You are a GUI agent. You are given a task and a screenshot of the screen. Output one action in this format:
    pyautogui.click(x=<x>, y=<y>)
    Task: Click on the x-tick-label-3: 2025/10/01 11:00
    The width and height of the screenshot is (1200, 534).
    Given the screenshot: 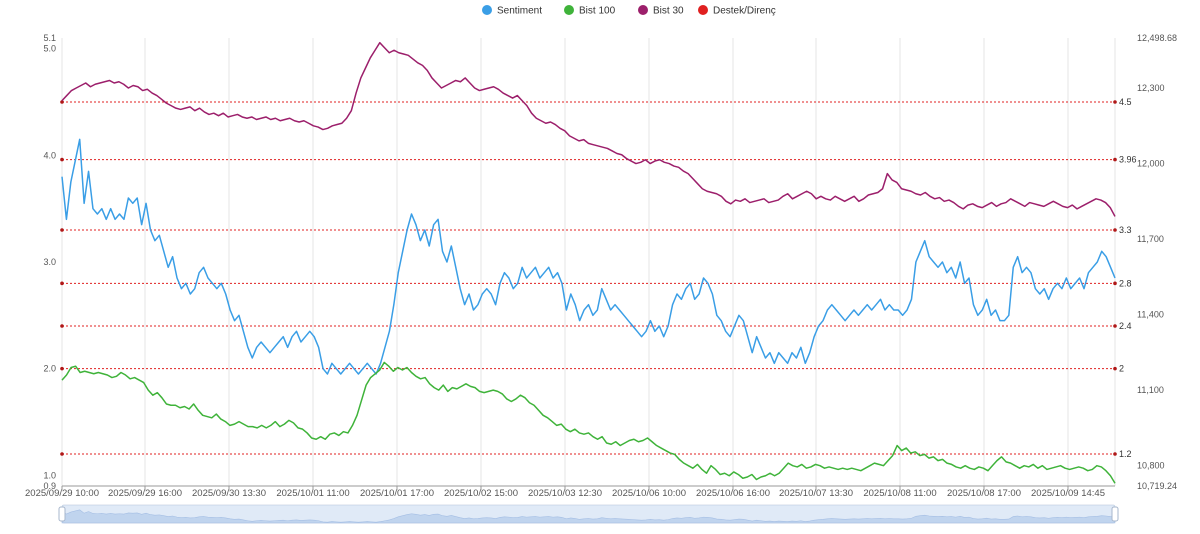 What is the action you would take?
    pyautogui.click(x=312, y=493)
    